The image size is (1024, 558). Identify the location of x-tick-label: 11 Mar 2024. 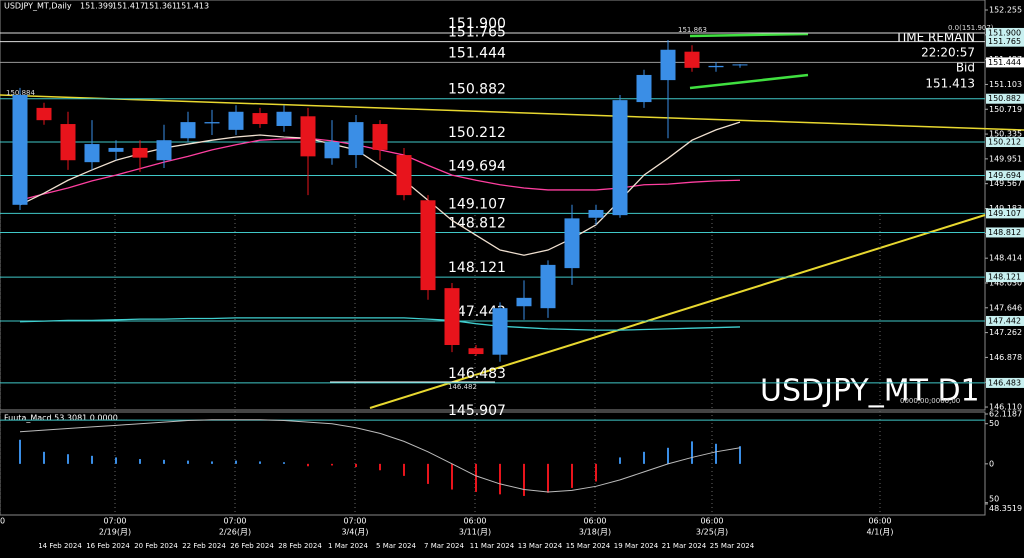
(492, 546).